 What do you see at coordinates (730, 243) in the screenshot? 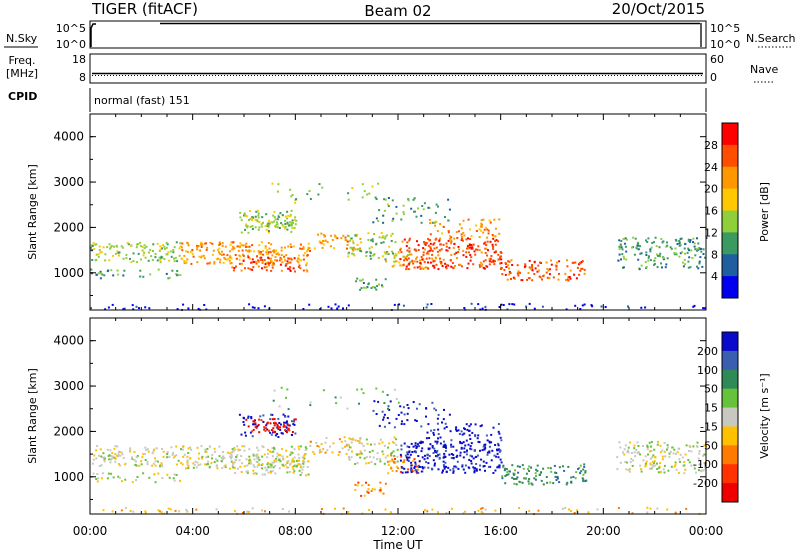
I see `power-colorbar-segment` at bounding box center [730, 243].